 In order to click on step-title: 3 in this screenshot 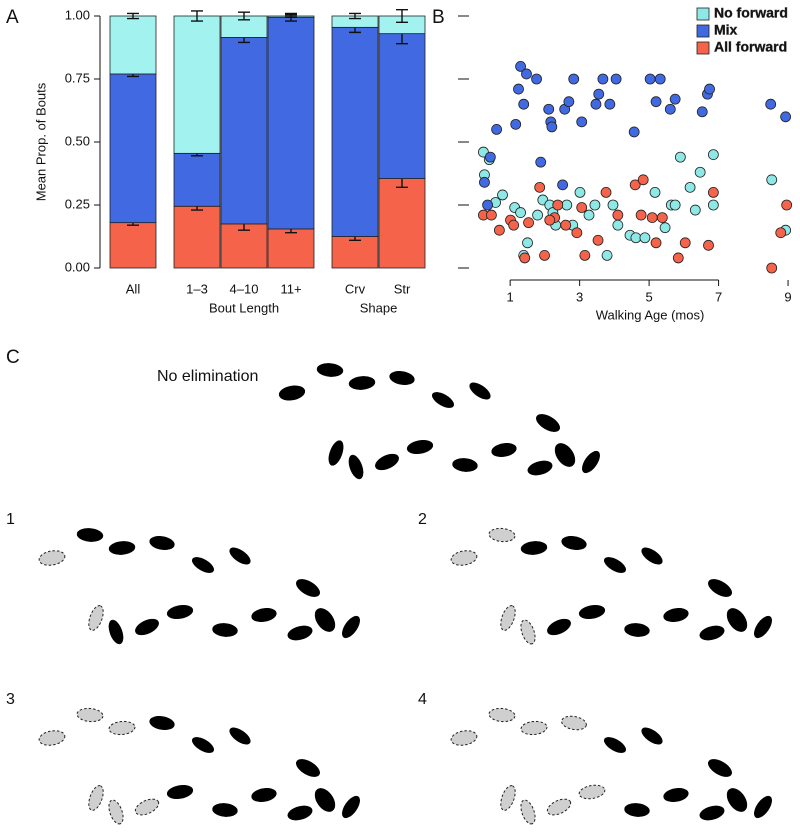, I will do `click(10, 699)`.